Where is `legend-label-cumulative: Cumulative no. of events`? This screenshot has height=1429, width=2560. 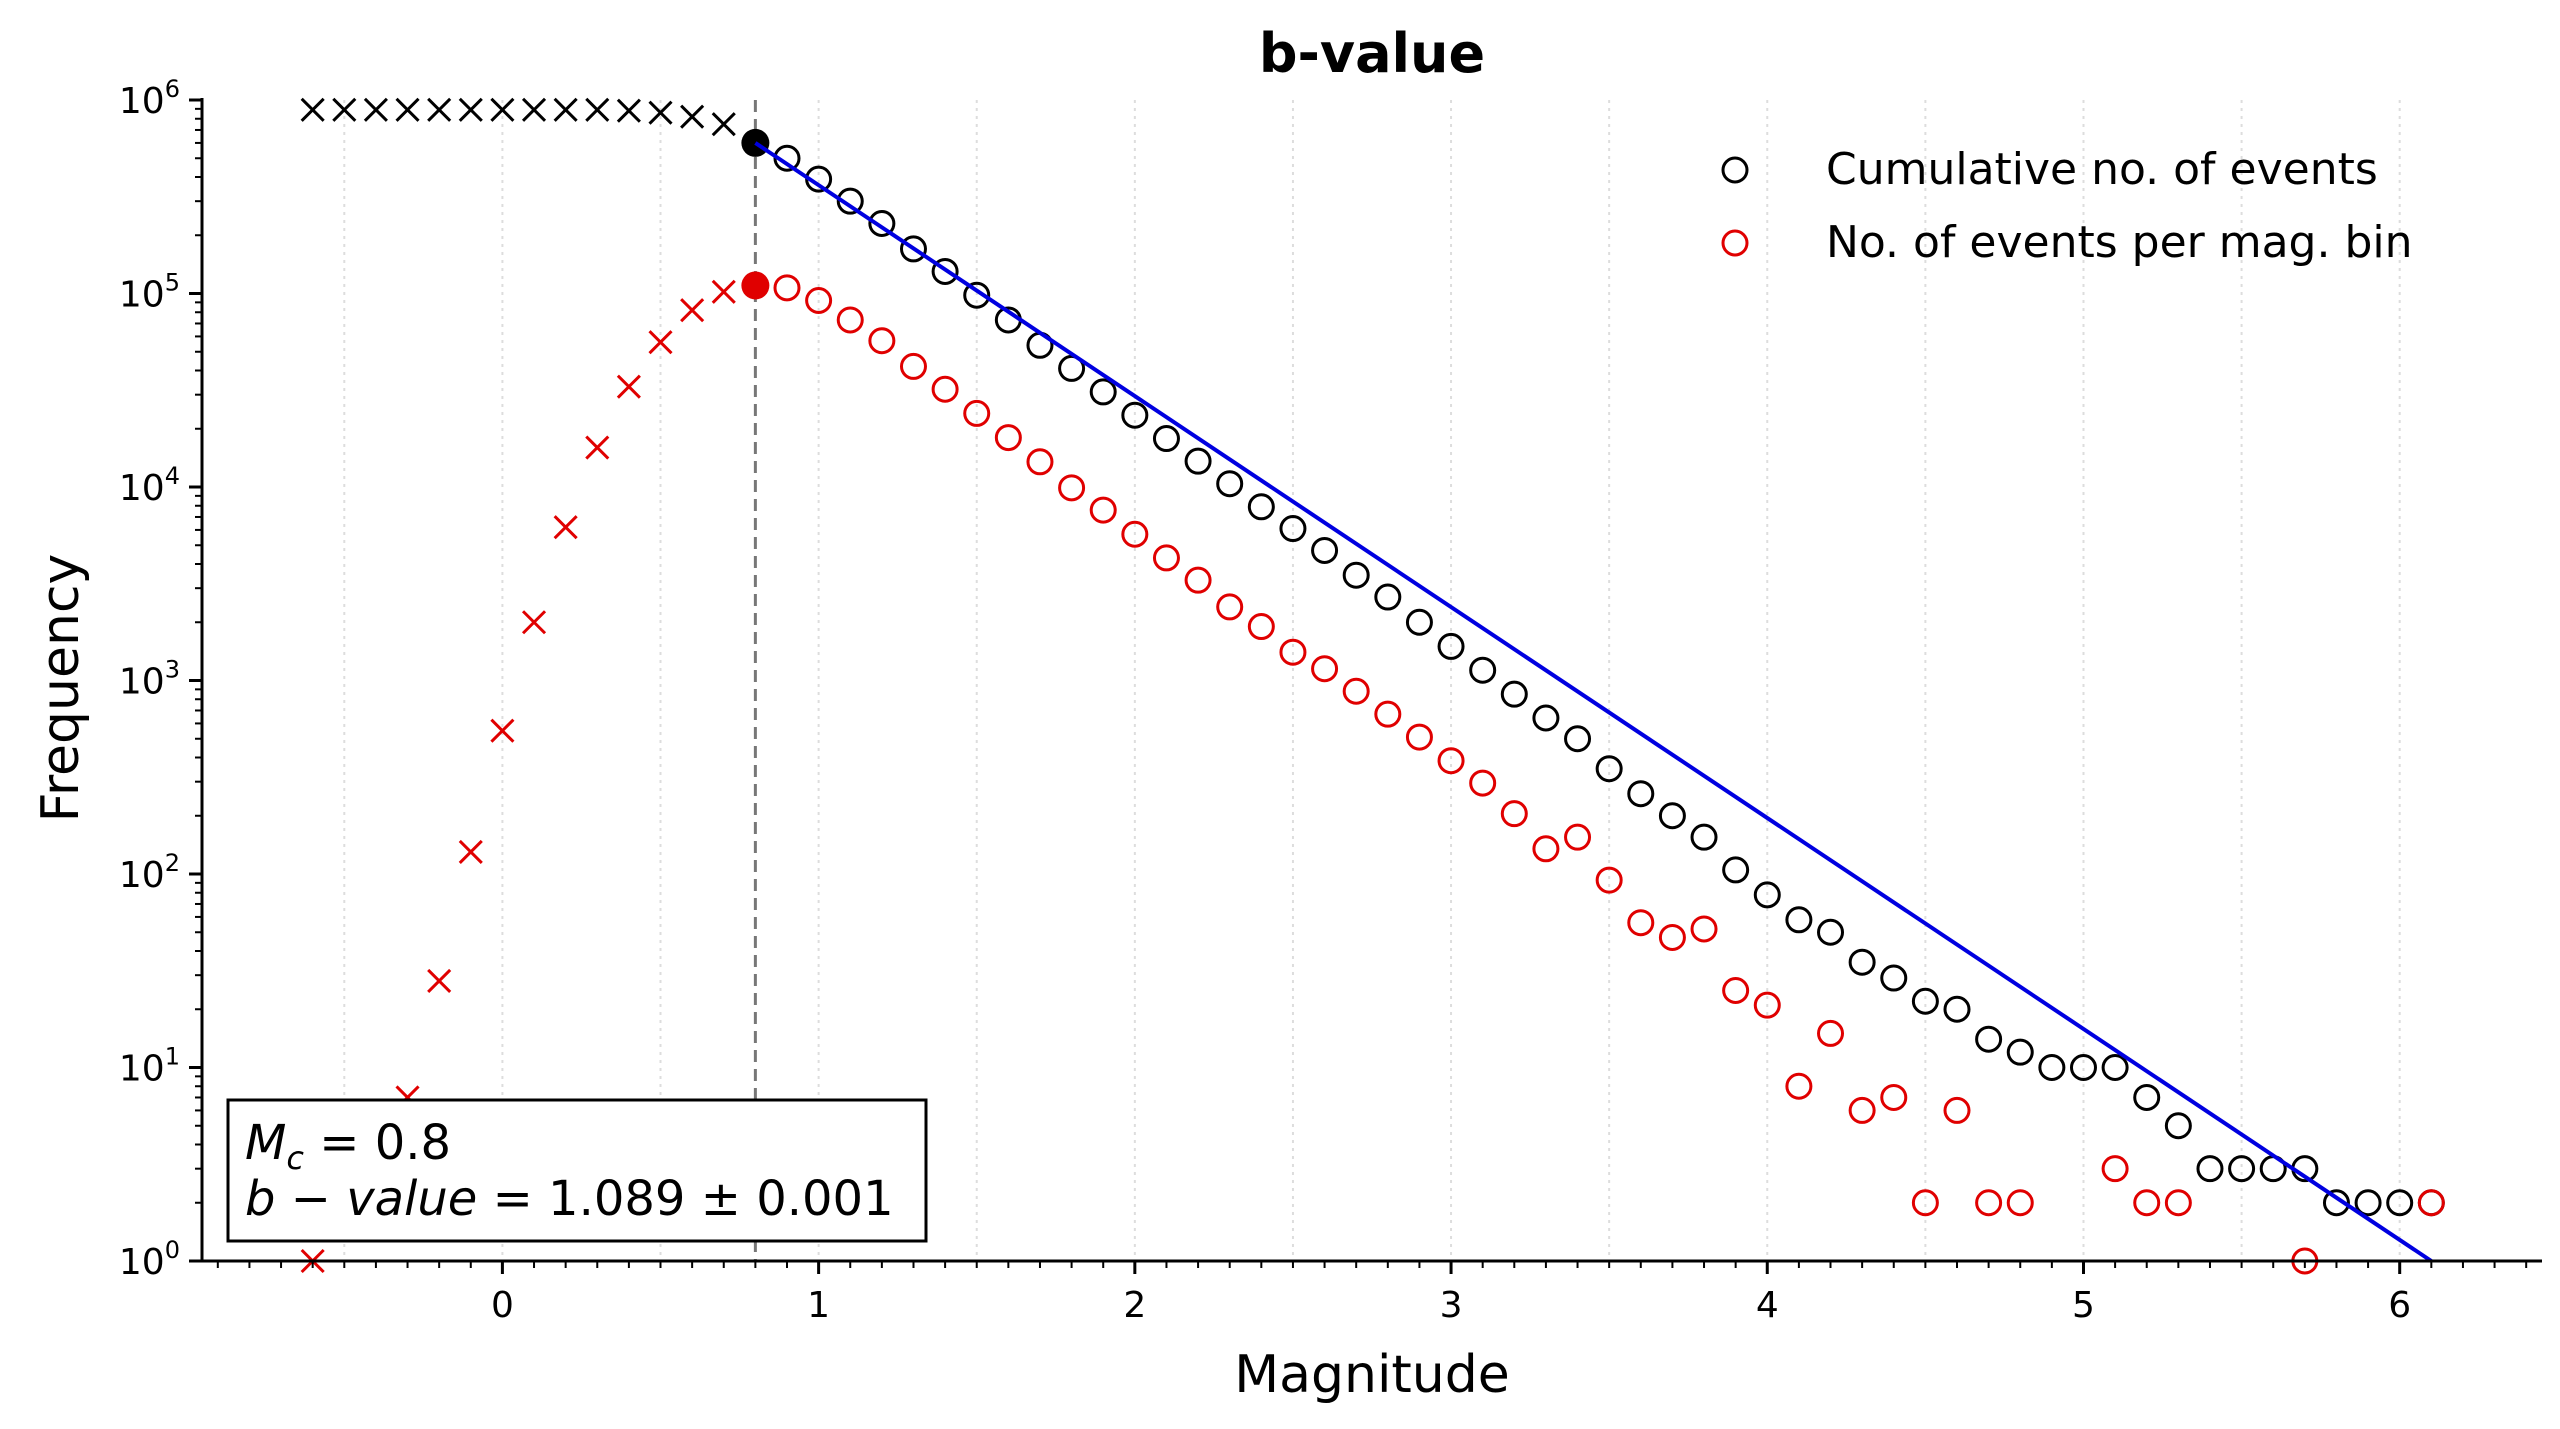 legend-label-cumulative: Cumulative no. of events is located at coordinates (2102, 169).